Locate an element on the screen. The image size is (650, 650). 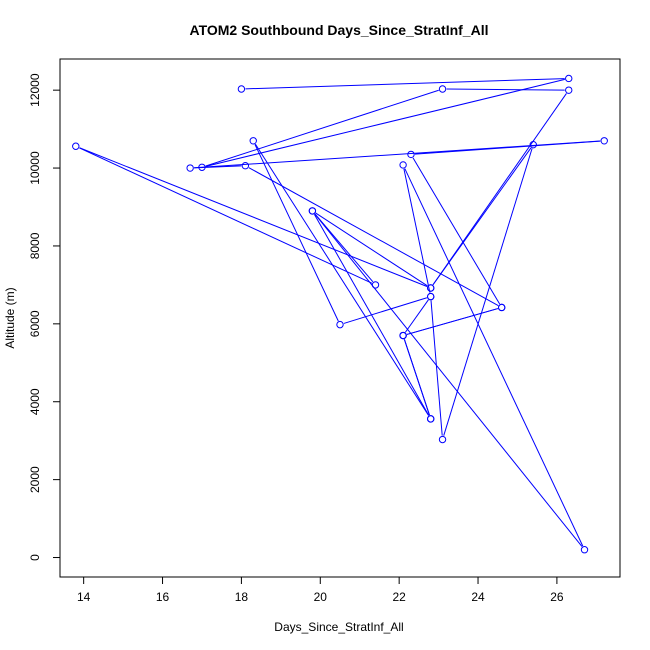
x-tick-label: 26 is located at coordinates (557, 597).